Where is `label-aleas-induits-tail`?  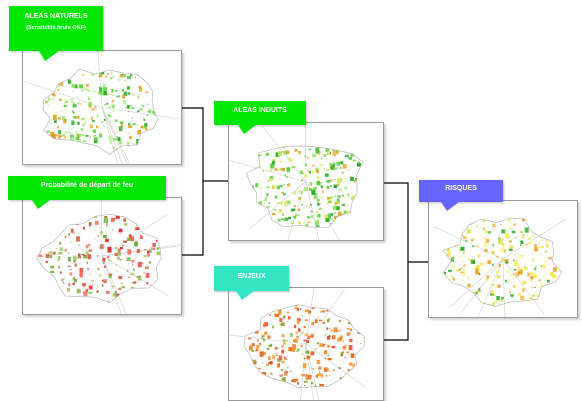
label-aleas-induits-tail is located at coordinates (247, 129).